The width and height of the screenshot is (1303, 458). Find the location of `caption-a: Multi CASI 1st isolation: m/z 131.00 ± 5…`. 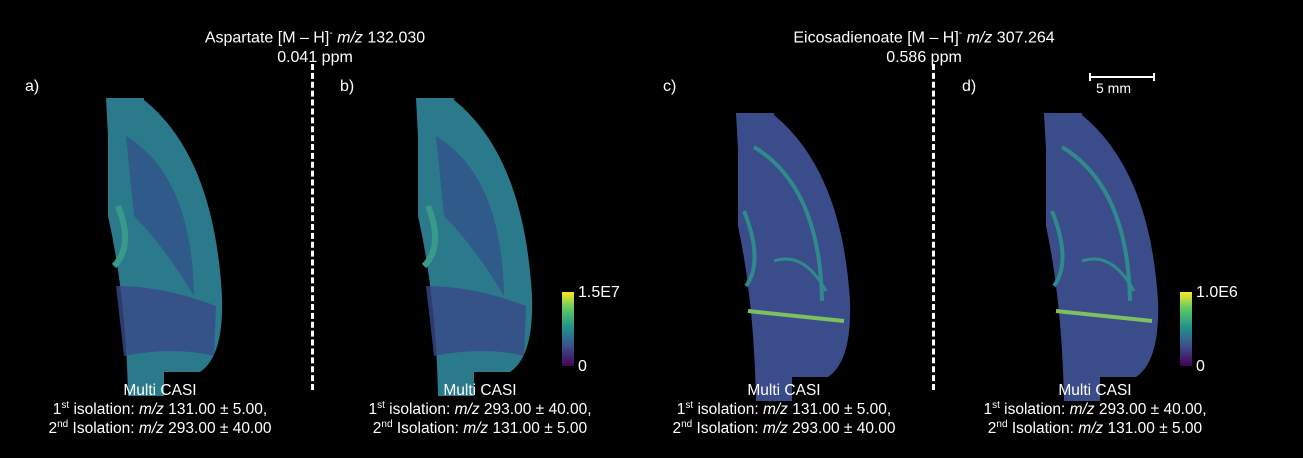

caption-a: Multi CASI 1st isolation: m/z 131.00 ± 5… is located at coordinates (160, 409).